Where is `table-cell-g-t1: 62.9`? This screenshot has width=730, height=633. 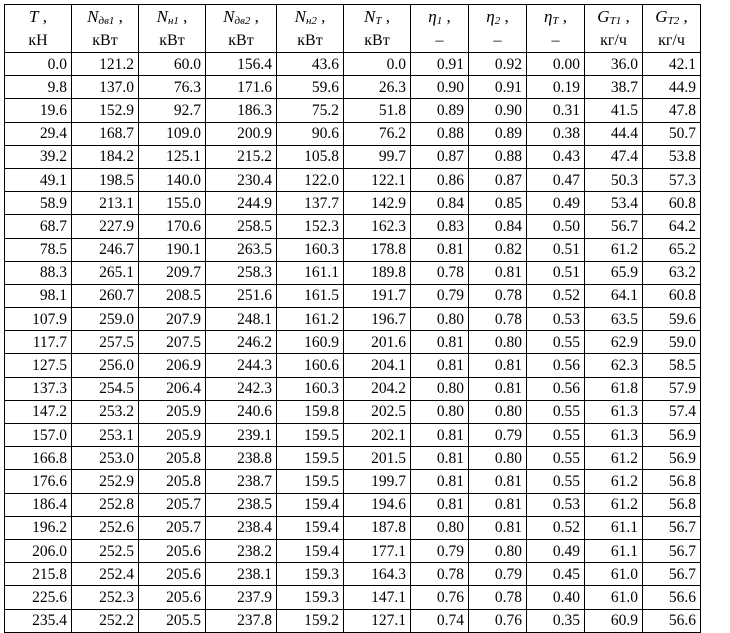 table-cell-g-t1: 62.9 is located at coordinates (613, 342).